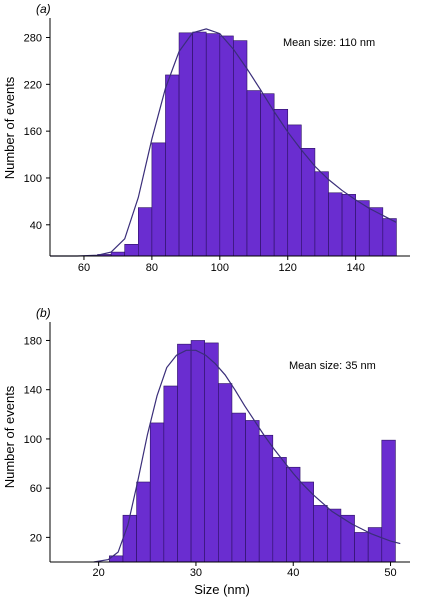  Describe the element at coordinates (9, 127) in the screenshot. I see `y-axis-title-a: Number of events` at that location.